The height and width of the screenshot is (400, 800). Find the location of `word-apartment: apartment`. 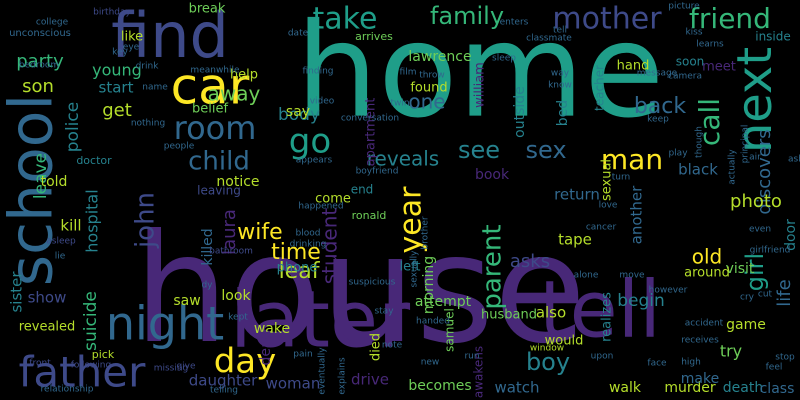

word-apartment: apartment is located at coordinates (371, 132).